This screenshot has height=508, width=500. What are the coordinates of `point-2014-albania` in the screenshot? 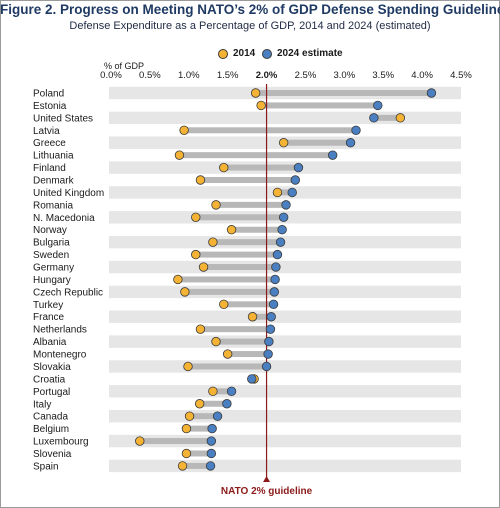 It's located at (216, 341).